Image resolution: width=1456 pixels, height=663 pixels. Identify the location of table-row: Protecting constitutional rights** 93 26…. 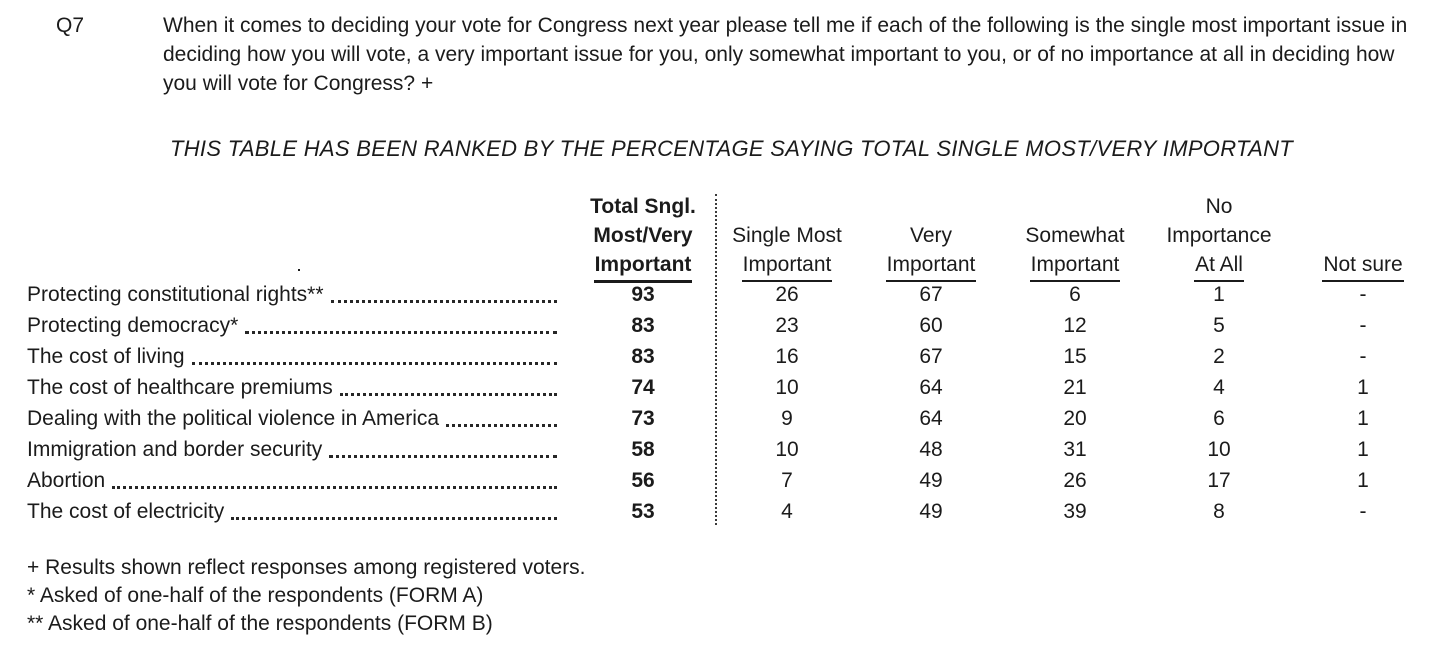
(731, 294).